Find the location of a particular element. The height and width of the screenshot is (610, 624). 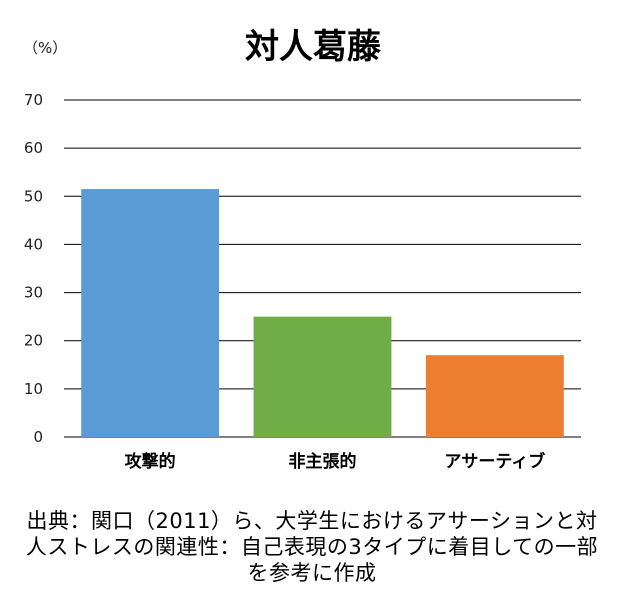

x-axis-labels: 攻撃的 非主張的 アサーティブ is located at coordinates (335, 461).